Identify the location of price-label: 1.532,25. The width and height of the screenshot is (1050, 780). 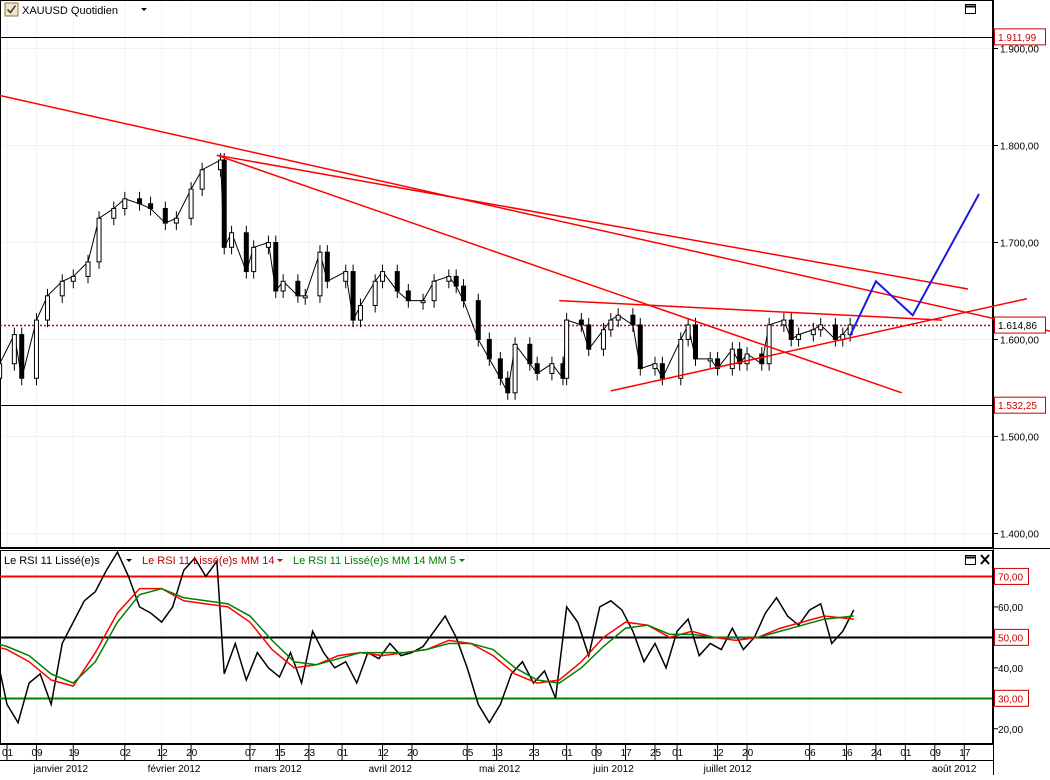
(1017, 406).